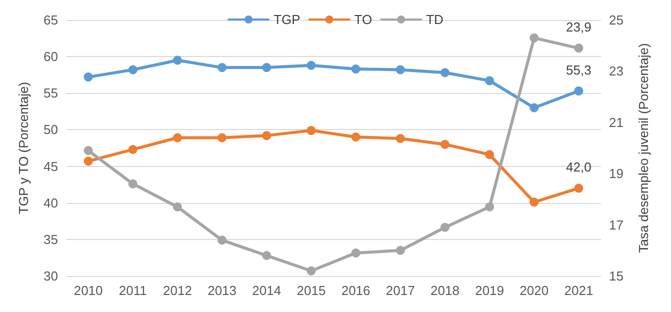 This screenshot has width=671, height=312. Describe the element at coordinates (643, 148) in the screenshot. I see `y2-axis-title: Tasa desempleo juvenil (Porcentaje)` at that location.